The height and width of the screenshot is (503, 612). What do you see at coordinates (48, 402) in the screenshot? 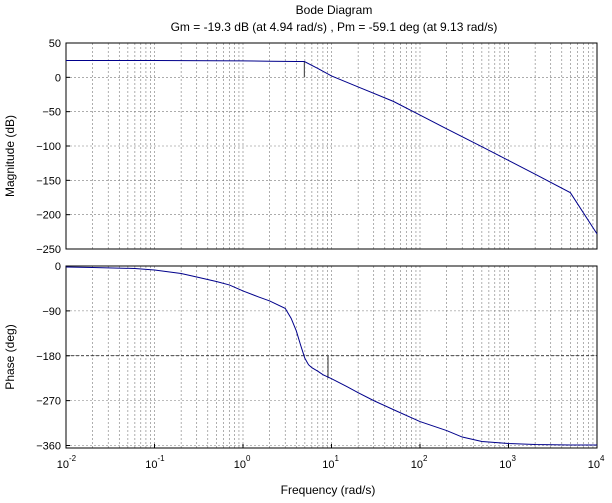
I see `phase-ytick-label: −270` at bounding box center [48, 402].